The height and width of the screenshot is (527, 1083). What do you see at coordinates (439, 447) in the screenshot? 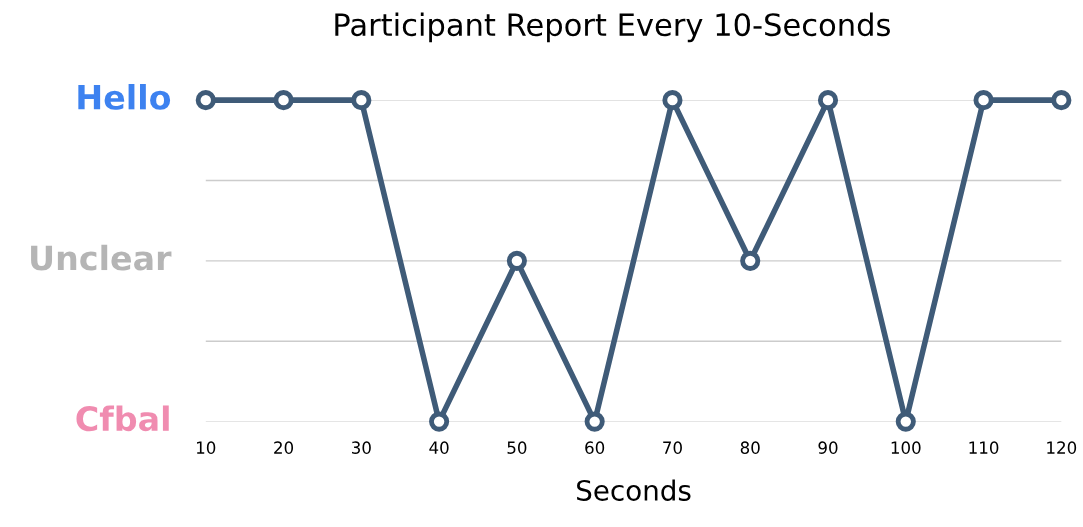
I see `x-tick-label: 40` at bounding box center [439, 447].